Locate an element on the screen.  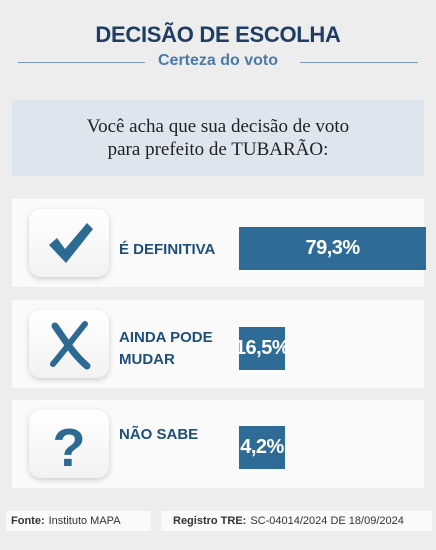
footer-source: Fonte: Instituto MAPA is located at coordinates (78, 521).